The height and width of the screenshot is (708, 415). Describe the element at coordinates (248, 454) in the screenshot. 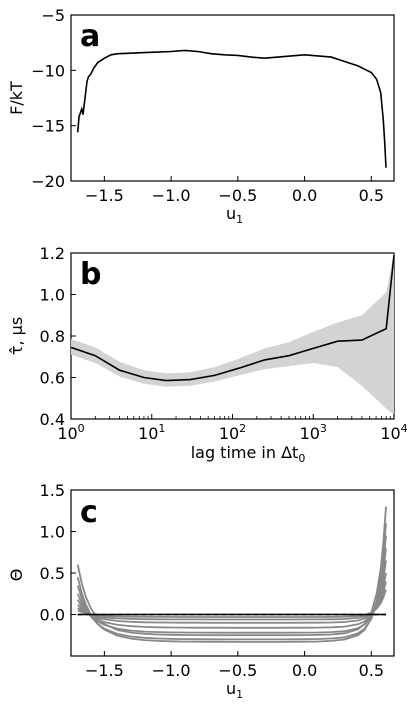

I see `panel-b-xlabel: lag time in Δt0` at that location.